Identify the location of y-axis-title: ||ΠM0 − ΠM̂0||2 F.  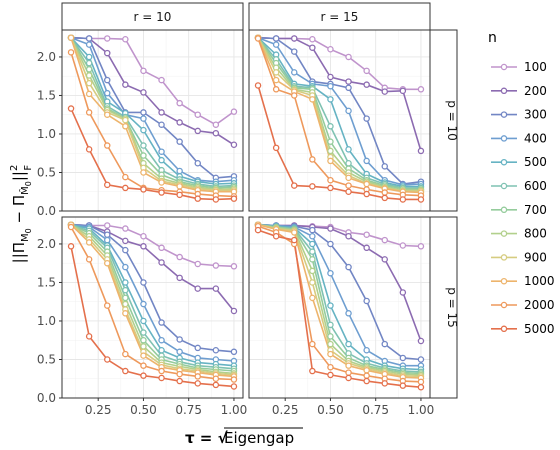
(21, 214).